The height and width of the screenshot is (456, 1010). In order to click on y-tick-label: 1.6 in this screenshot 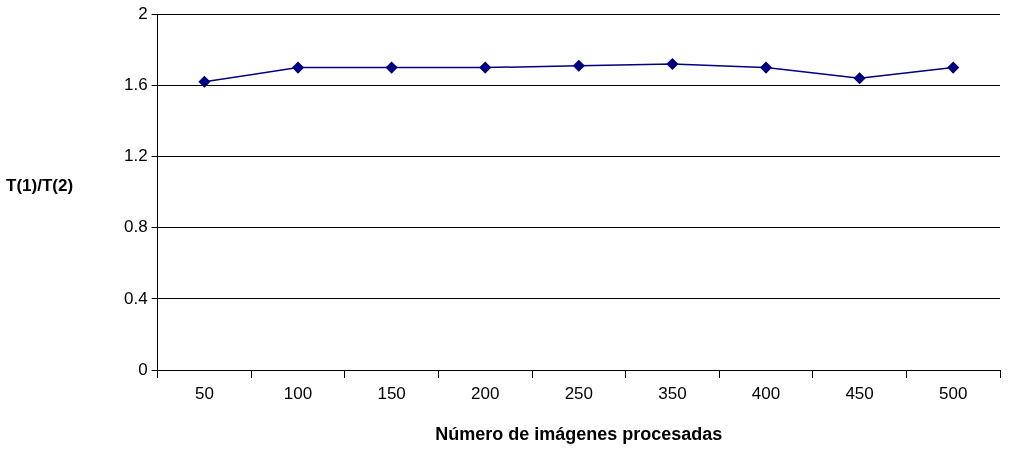, I will do `click(135, 85)`.